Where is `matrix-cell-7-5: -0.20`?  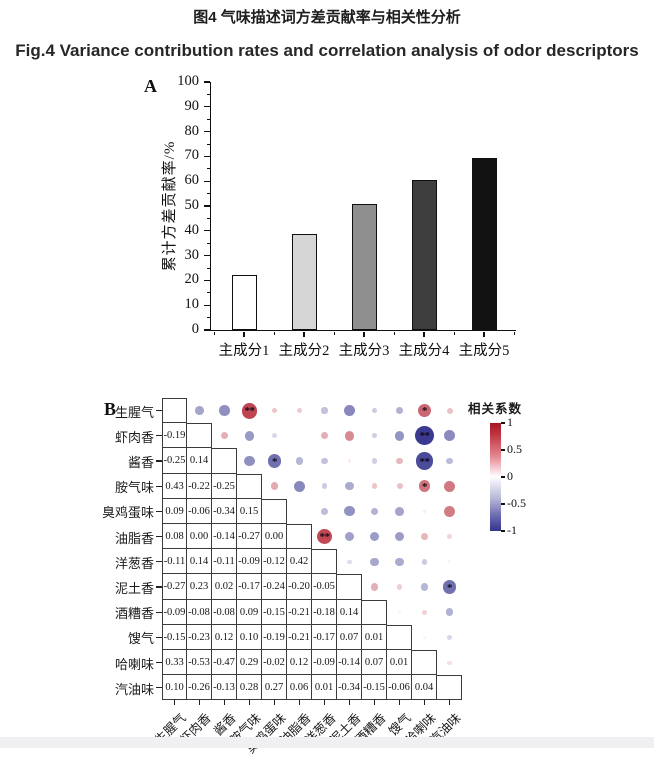
matrix-cell-7-5: -0.20 is located at coordinates (299, 587).